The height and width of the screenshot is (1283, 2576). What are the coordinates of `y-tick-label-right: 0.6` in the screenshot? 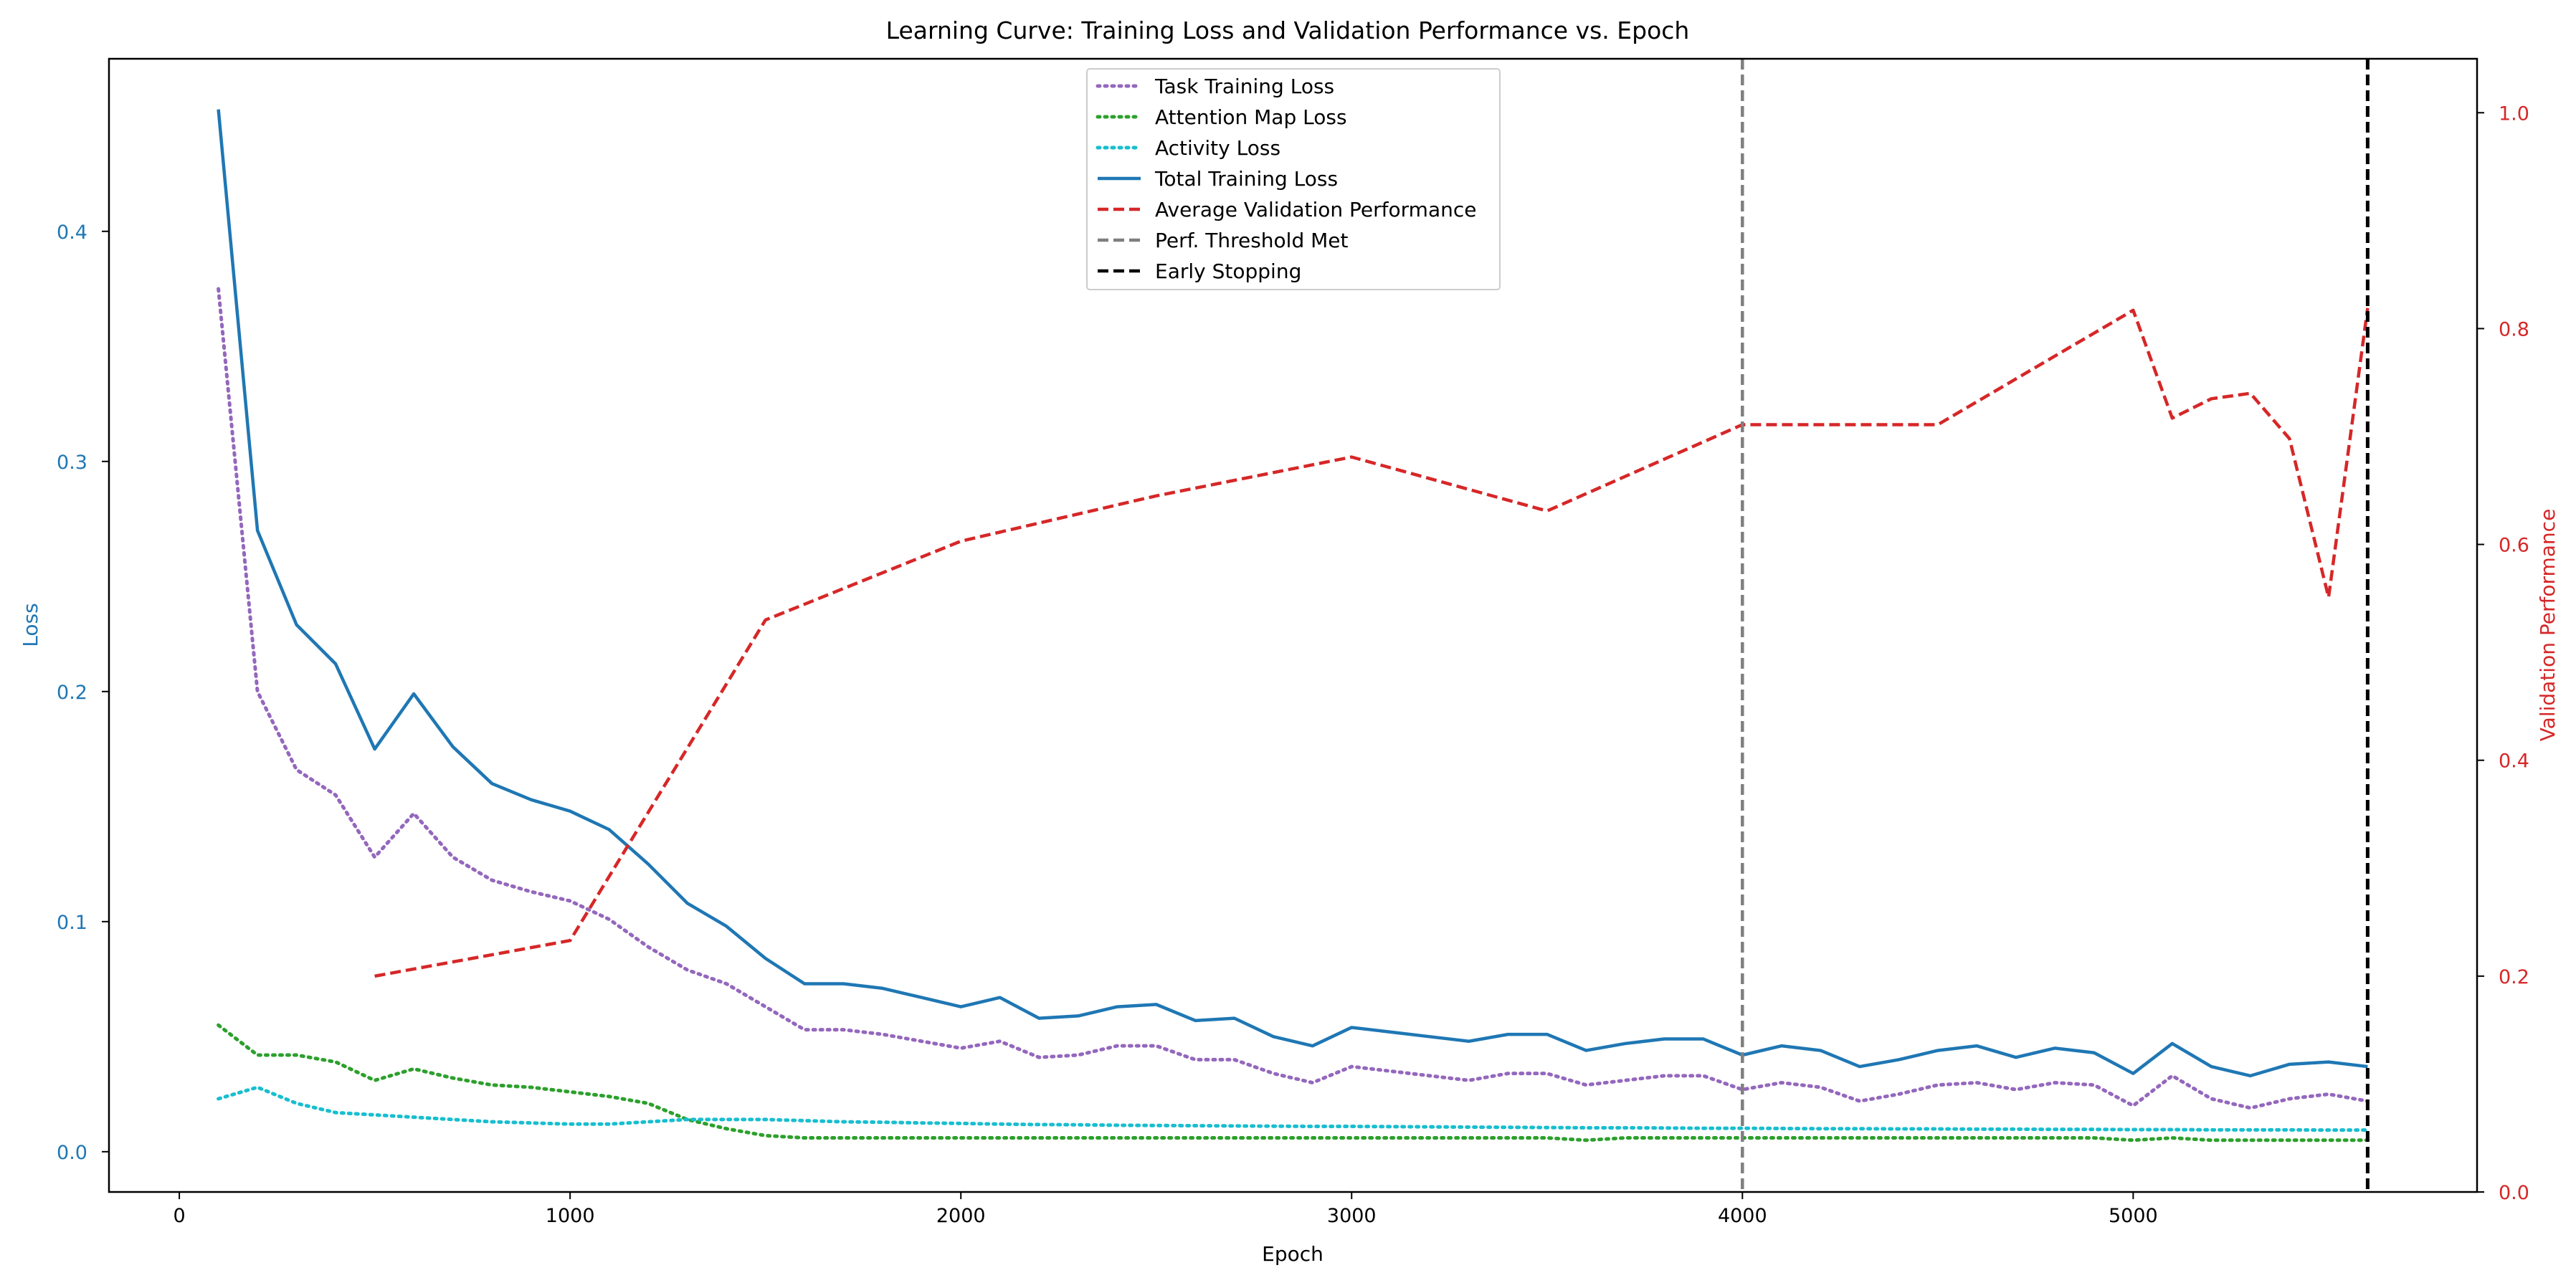 It's located at (2514, 546).